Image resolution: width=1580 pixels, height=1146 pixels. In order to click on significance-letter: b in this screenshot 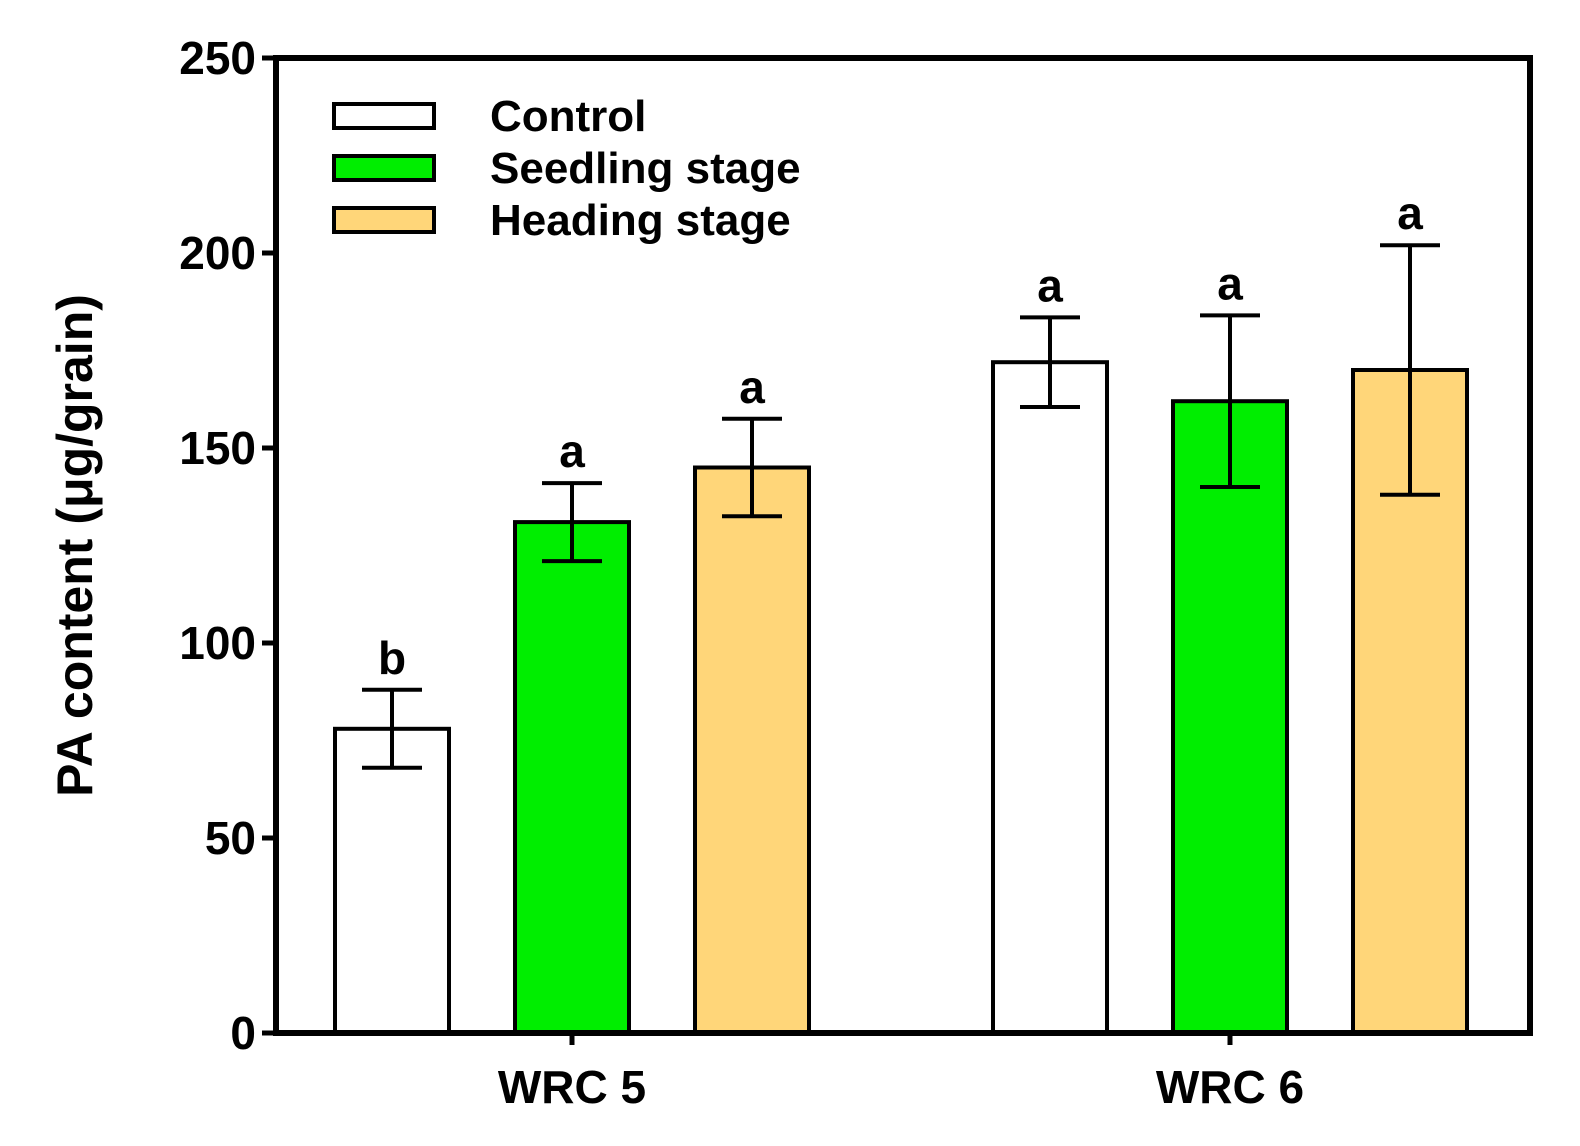, I will do `click(392, 658)`.